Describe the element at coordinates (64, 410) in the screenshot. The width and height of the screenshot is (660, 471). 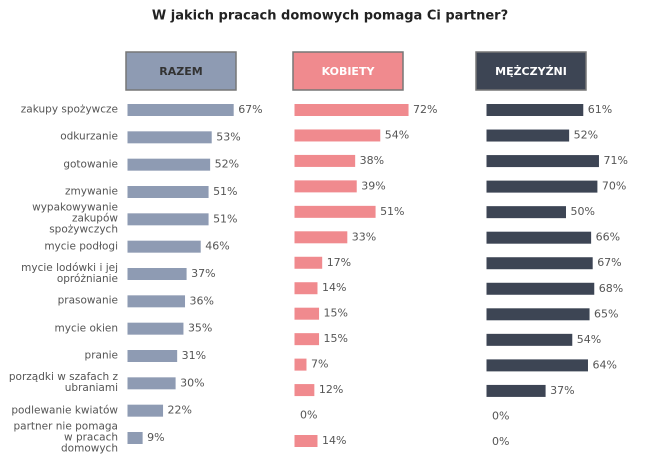
I see `category-label: podlewanie kwiatów` at that location.